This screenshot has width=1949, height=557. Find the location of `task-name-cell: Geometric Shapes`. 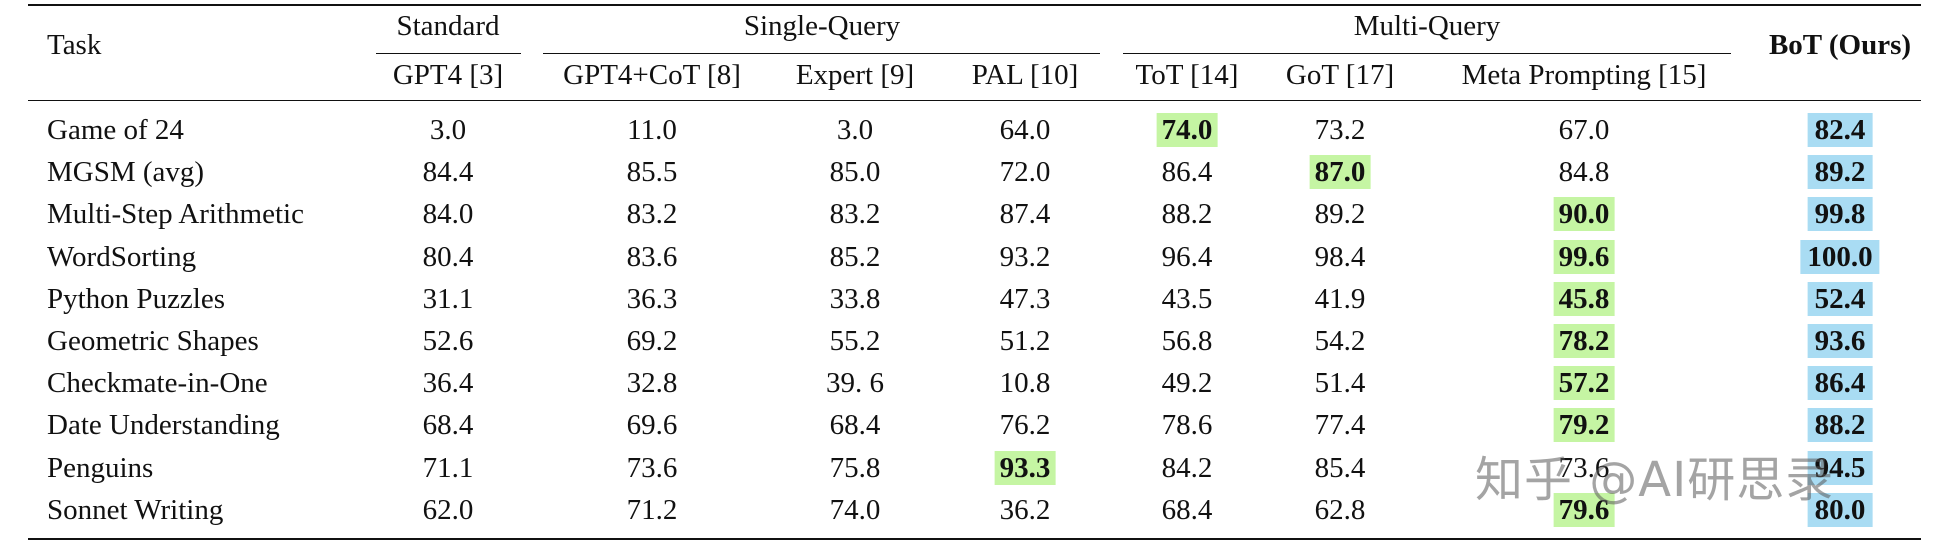

task-name-cell: Geometric Shapes is located at coordinates (153, 341).